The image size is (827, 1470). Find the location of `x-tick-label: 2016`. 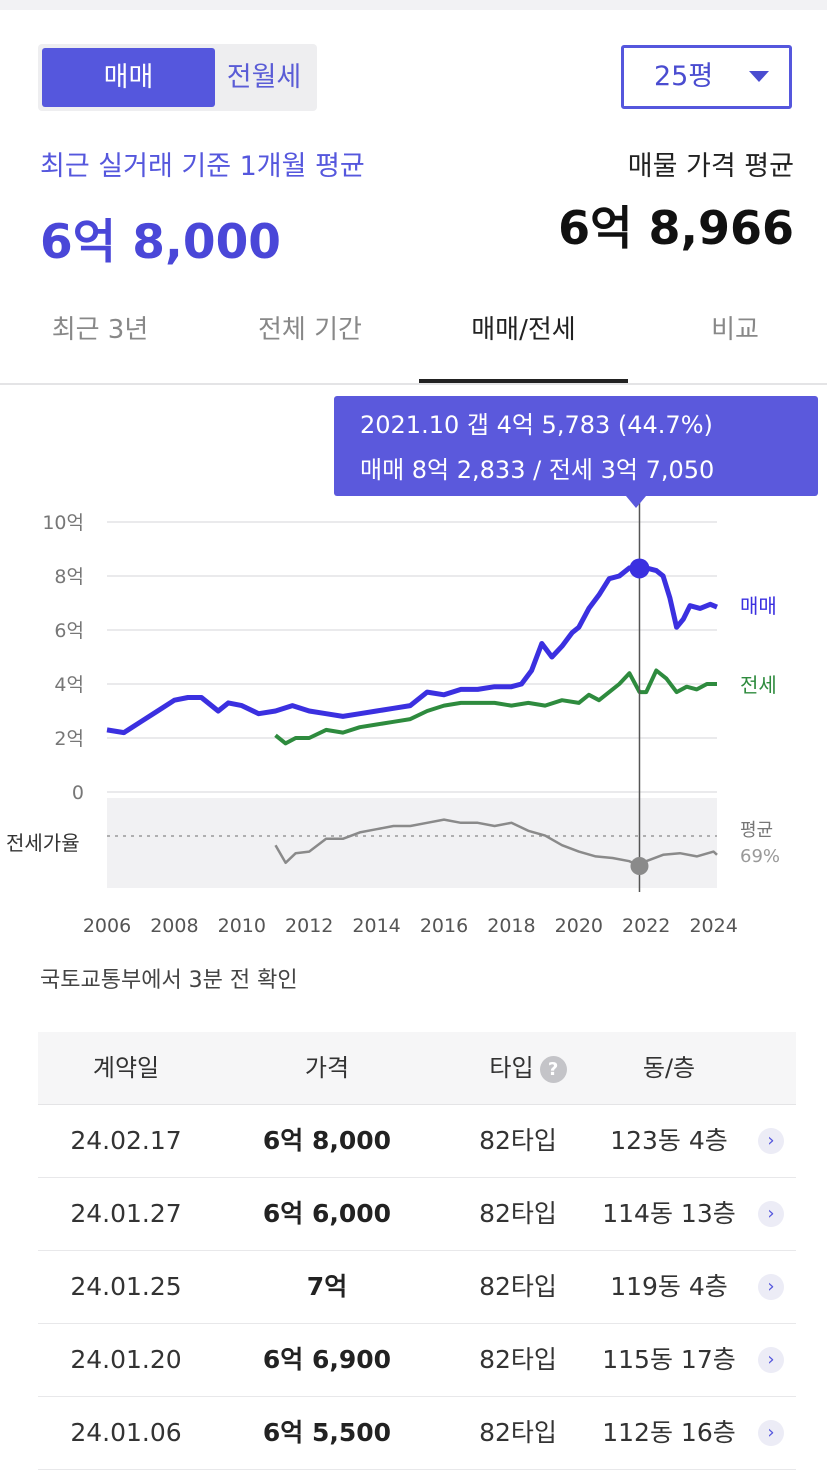

x-tick-label: 2016 is located at coordinates (444, 926).